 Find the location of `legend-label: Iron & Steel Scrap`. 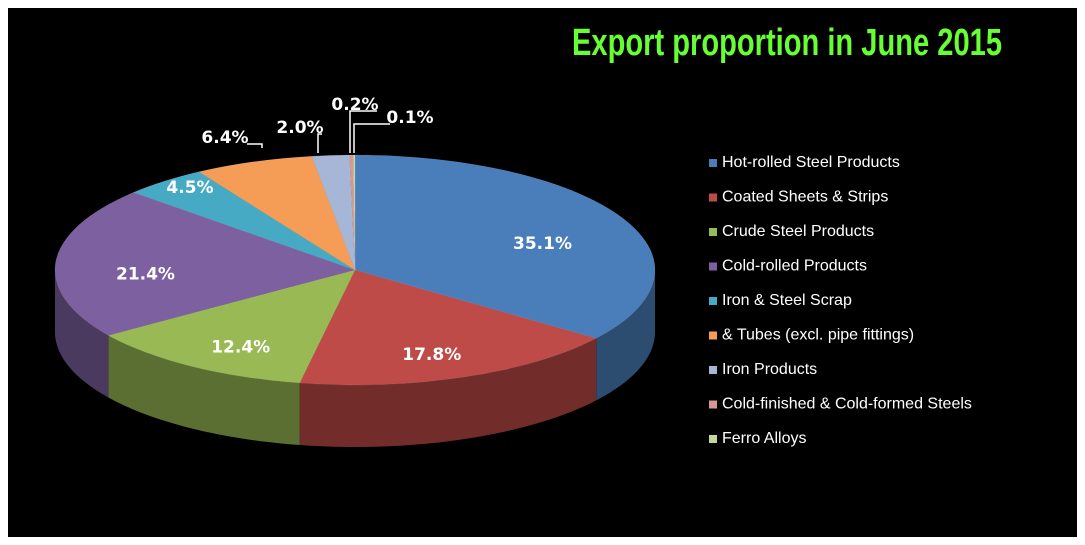

legend-label: Iron & Steel Scrap is located at coordinates (787, 300).